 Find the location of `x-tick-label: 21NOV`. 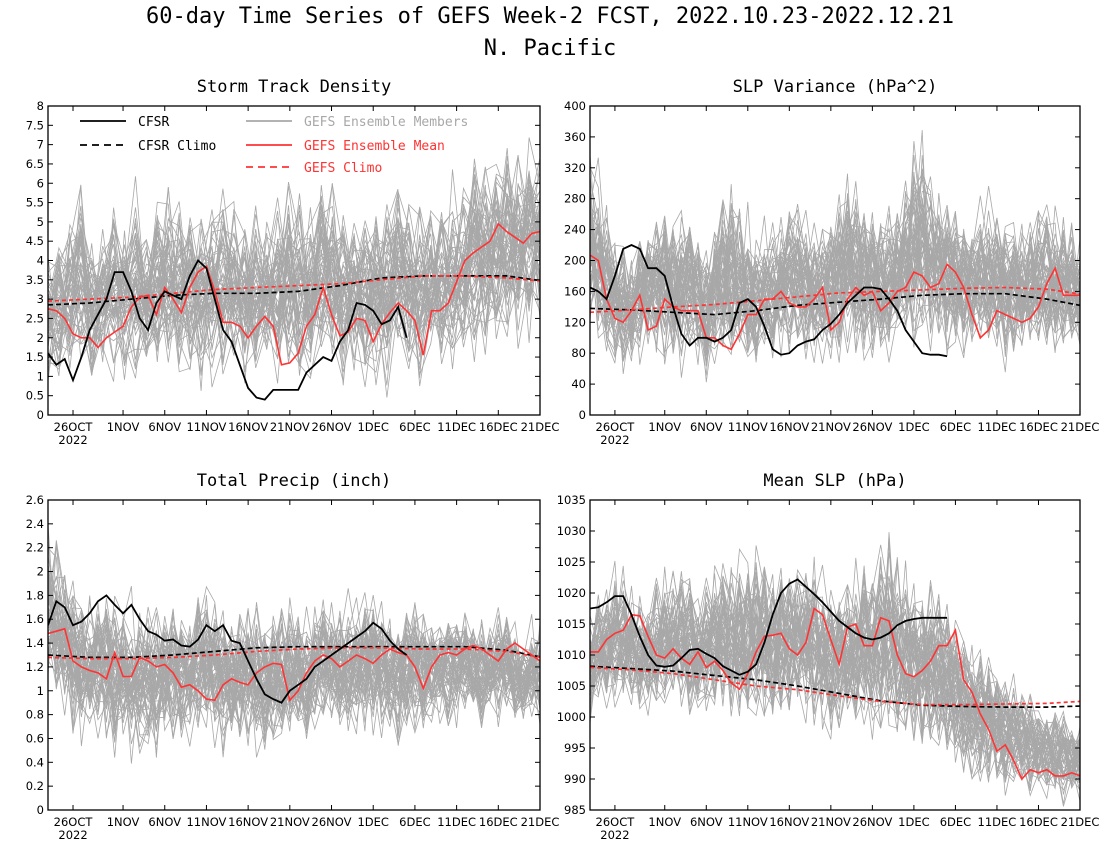

x-tick-label: 21NOV is located at coordinates (831, 822).